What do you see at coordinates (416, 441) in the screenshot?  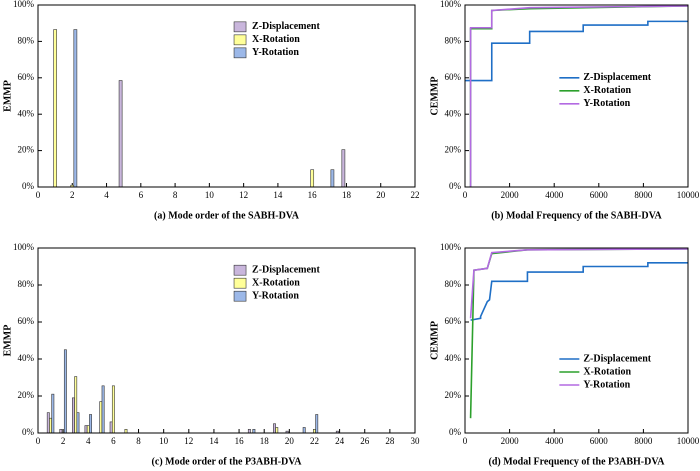 I see `x-tick-label: 30` at bounding box center [416, 441].